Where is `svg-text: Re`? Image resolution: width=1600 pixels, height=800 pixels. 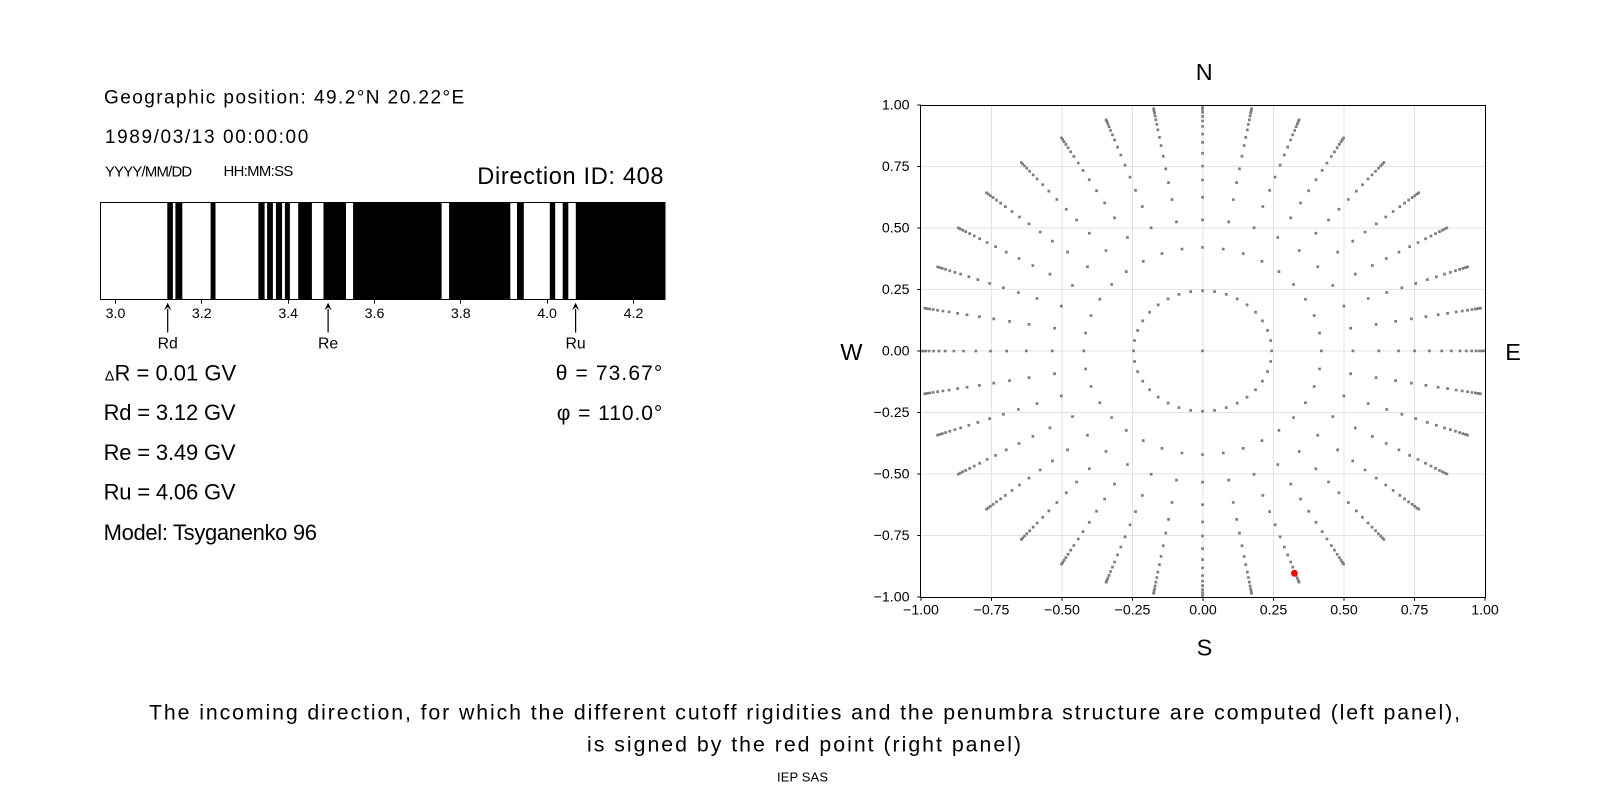 svg-text: Re is located at coordinates (328, 344).